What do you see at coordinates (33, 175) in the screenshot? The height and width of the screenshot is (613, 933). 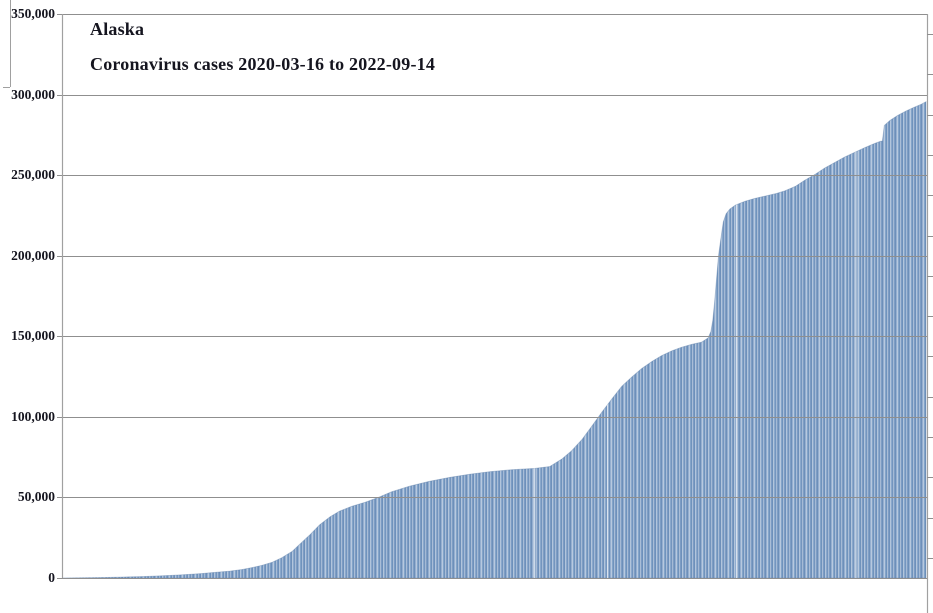 I see `y-axis-tick-label: 250,000` at bounding box center [33, 175].